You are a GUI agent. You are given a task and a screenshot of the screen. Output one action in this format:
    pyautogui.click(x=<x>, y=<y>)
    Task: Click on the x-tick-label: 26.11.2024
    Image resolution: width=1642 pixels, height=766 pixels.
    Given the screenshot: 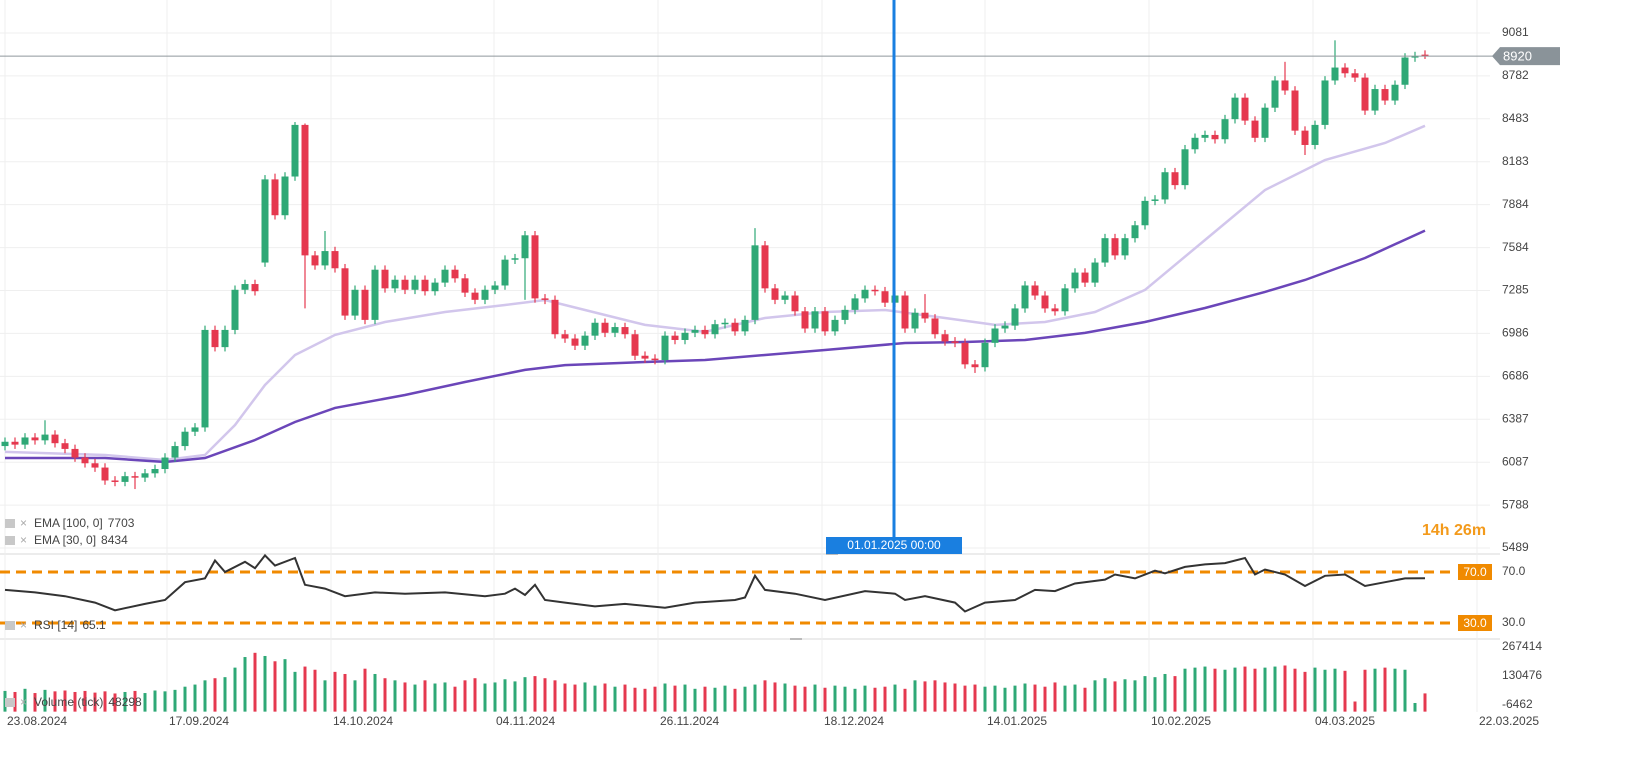 What is the action you would take?
    pyautogui.click(x=689, y=721)
    